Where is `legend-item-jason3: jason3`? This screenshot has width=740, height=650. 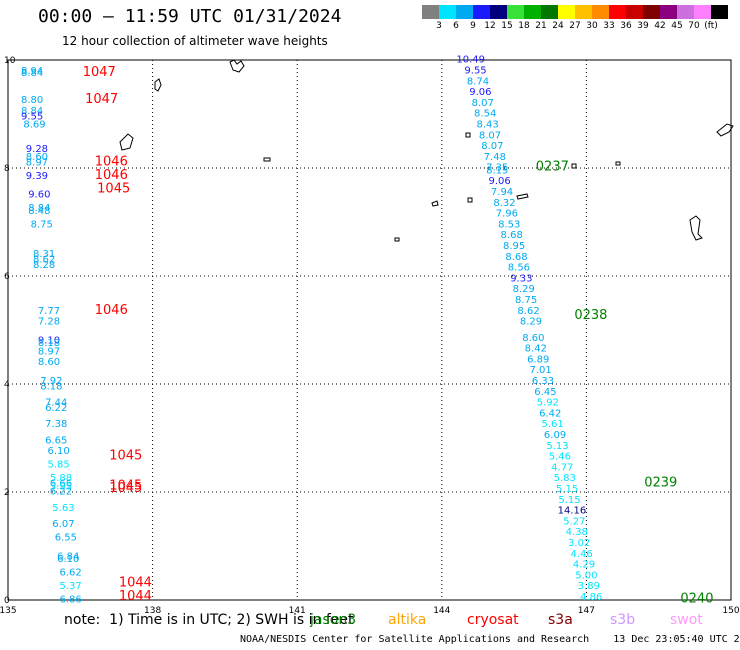
legend-item-jason3: jason3 is located at coordinates (333, 620).